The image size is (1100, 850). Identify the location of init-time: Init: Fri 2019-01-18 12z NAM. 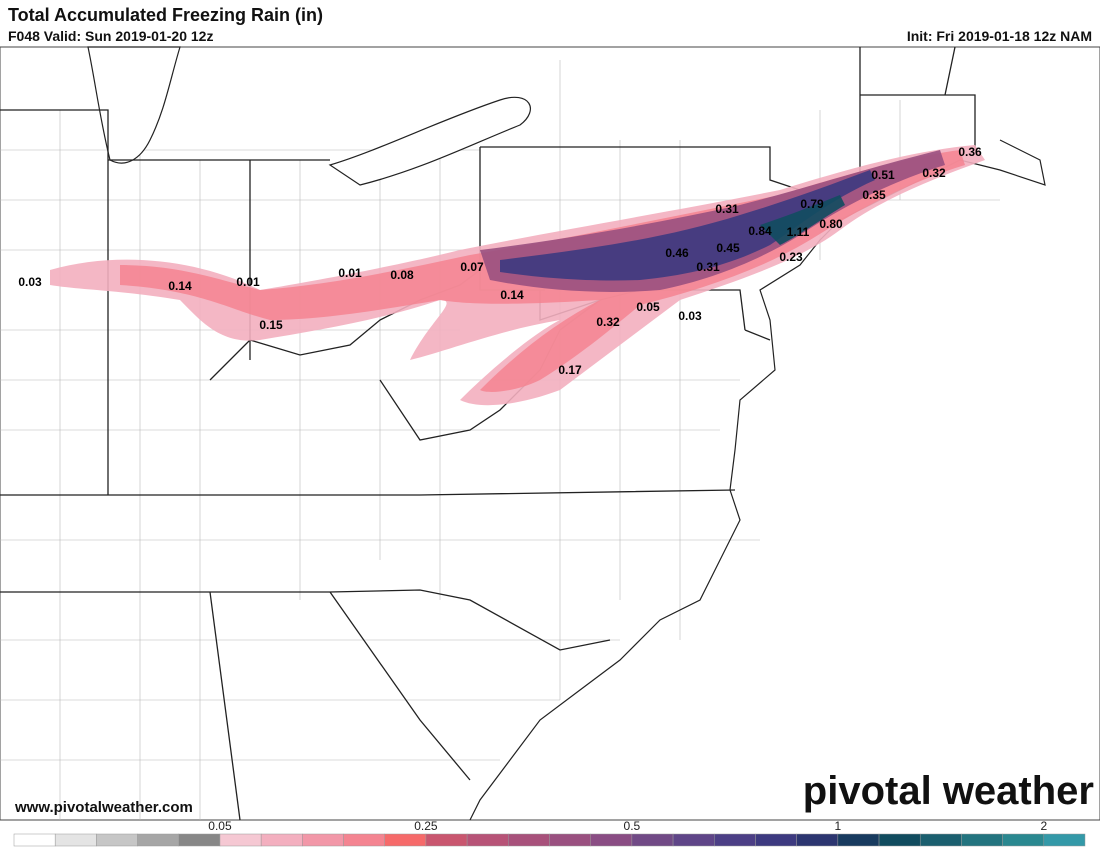
(999, 36).